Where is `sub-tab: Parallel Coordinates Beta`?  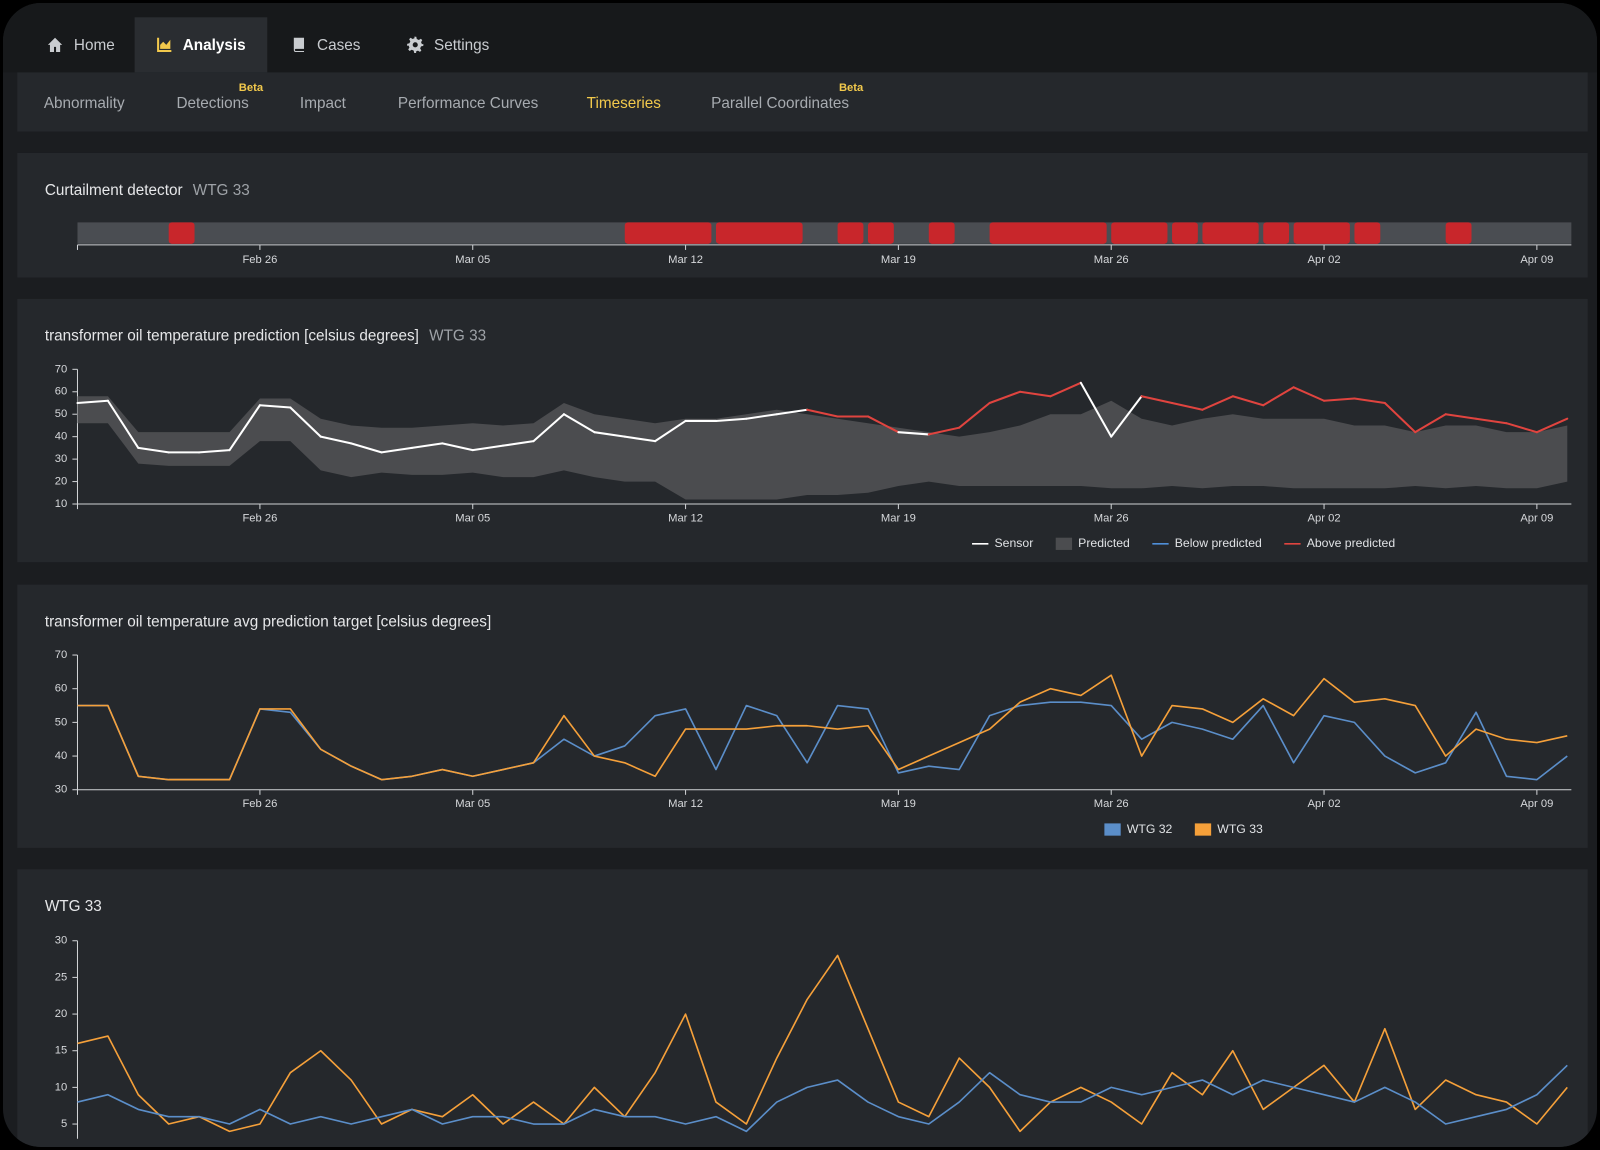 sub-tab: Parallel Coordinates Beta is located at coordinates (787, 97).